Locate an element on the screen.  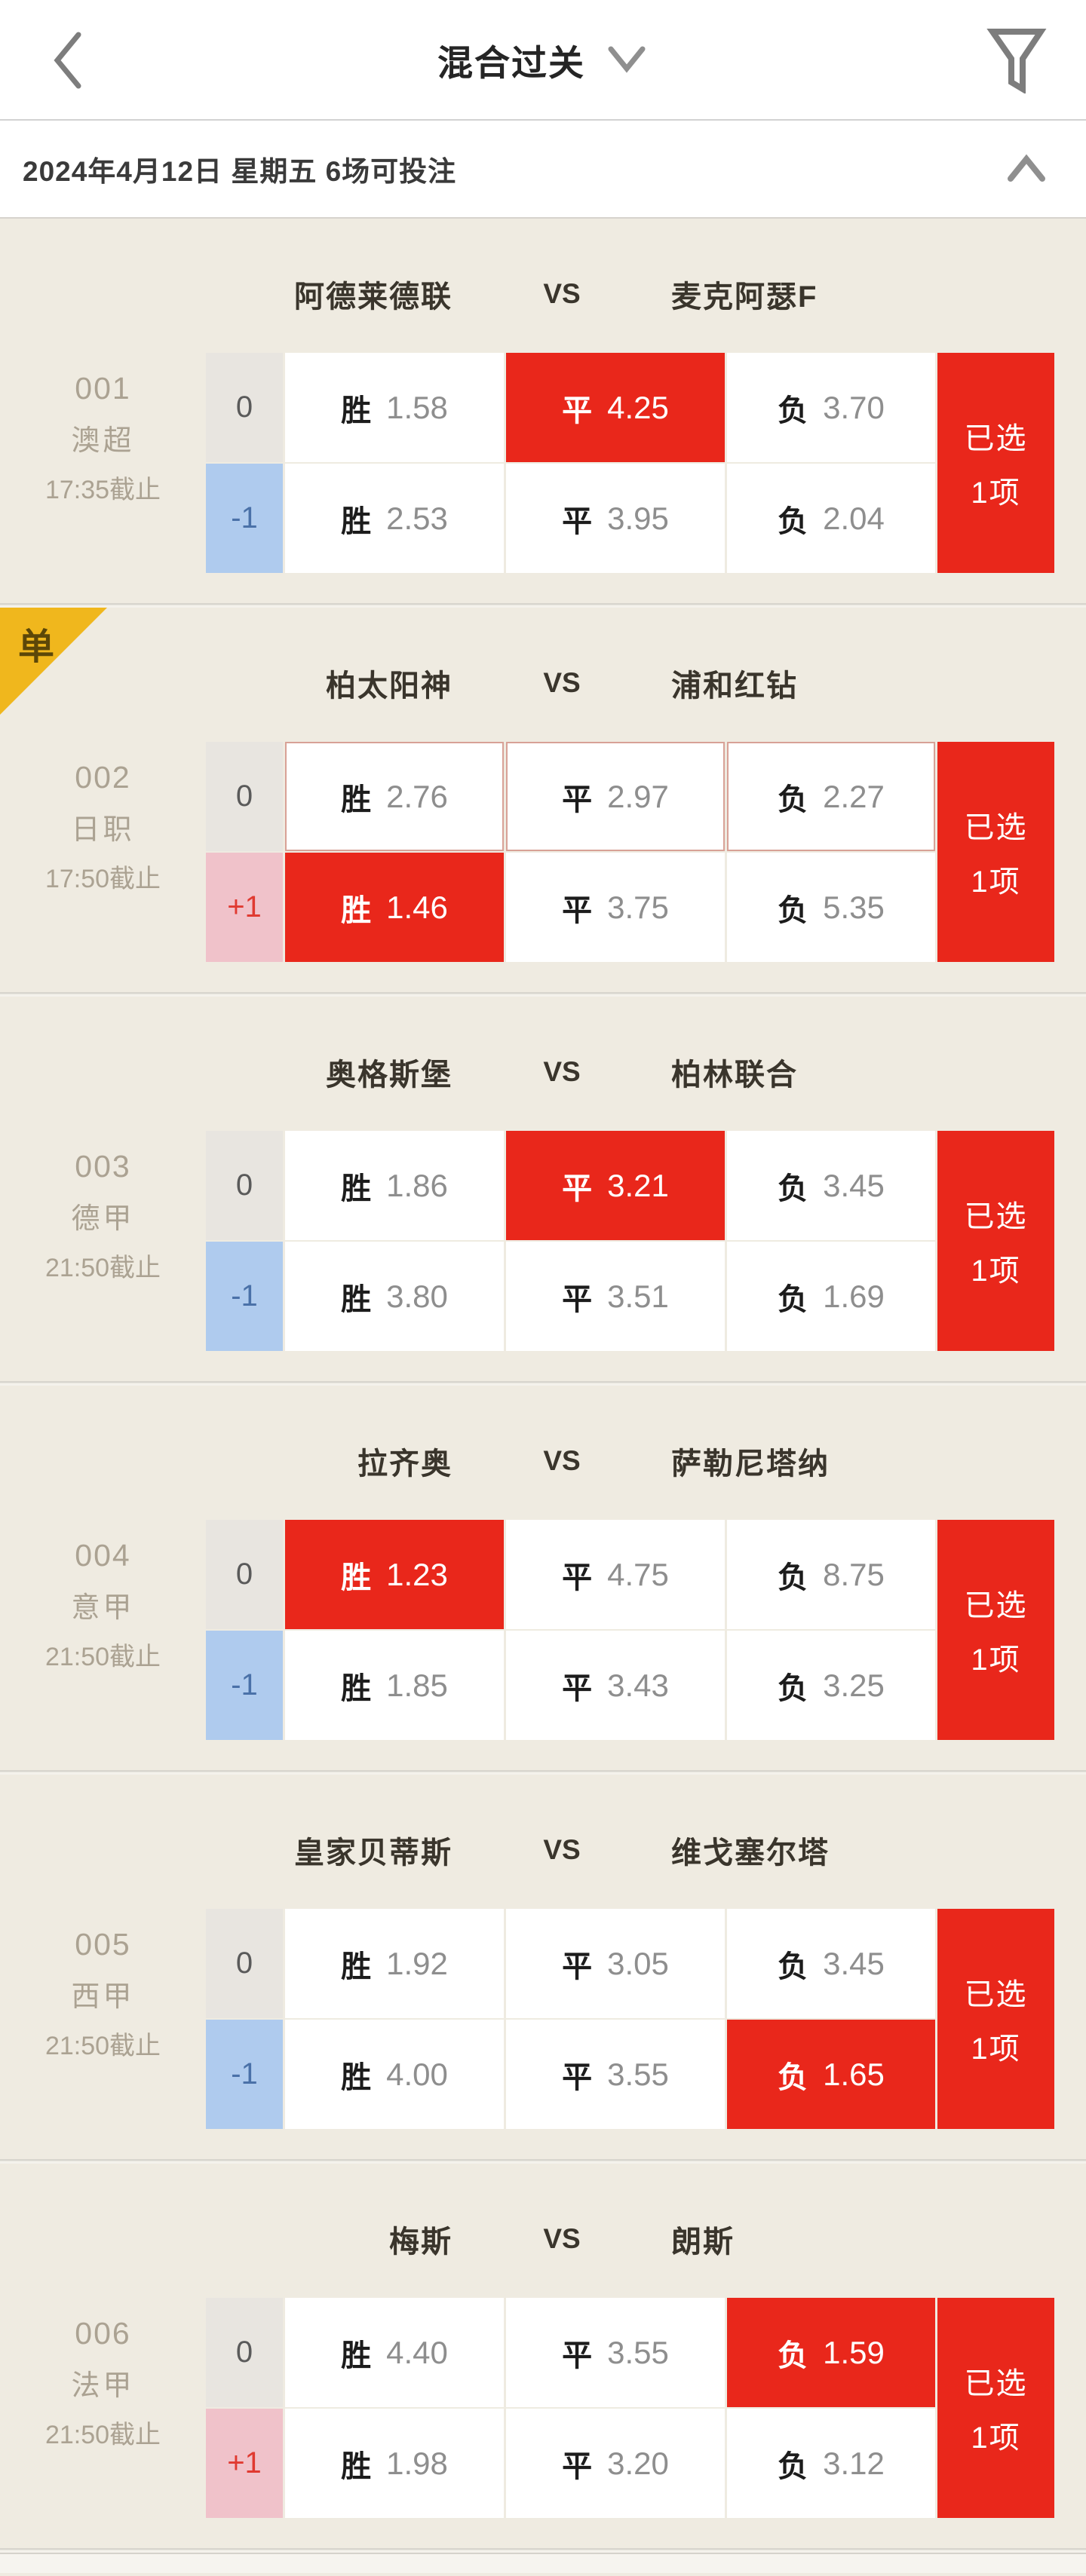
teams-row: 奥格斯堡 VS 柏林联合 is located at coordinates (543, 1072).